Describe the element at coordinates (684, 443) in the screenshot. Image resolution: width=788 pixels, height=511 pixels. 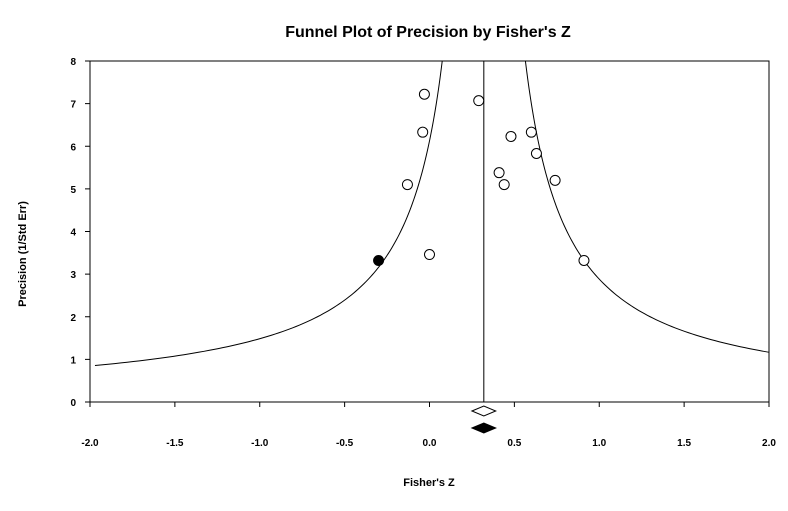
I see `x-tick-label: 1.5` at that location.